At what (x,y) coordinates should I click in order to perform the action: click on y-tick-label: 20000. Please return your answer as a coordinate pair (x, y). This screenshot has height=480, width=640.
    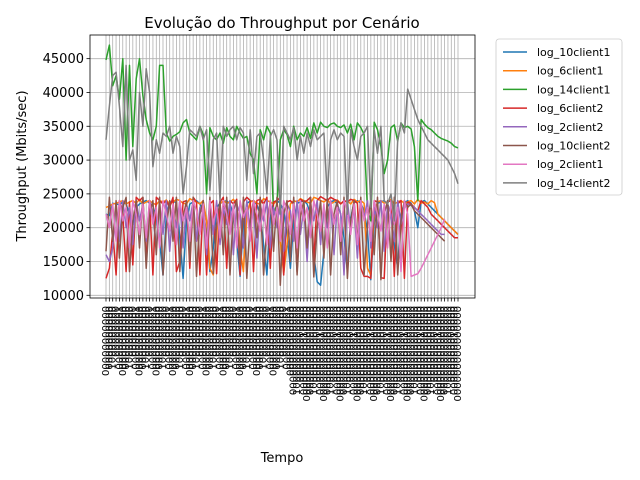
    Looking at the image, I should click on (63, 228).